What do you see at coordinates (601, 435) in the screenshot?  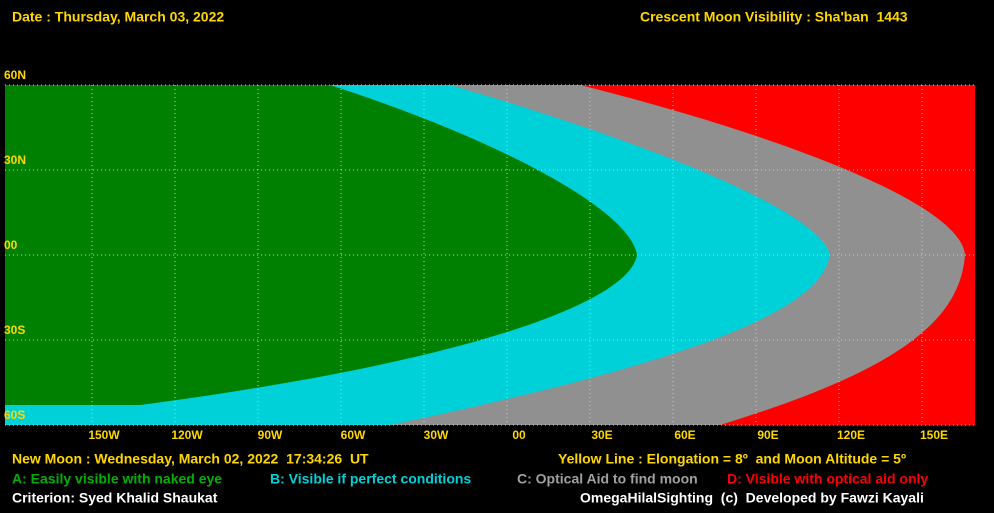 I see `lon-label: 30E` at bounding box center [601, 435].